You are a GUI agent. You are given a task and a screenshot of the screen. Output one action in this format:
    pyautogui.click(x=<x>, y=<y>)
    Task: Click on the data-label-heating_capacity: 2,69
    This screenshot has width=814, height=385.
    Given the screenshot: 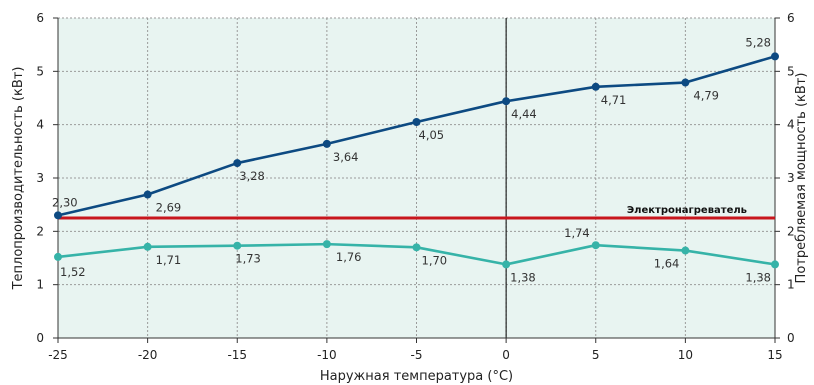 What is the action you would take?
    pyautogui.click(x=169, y=208)
    